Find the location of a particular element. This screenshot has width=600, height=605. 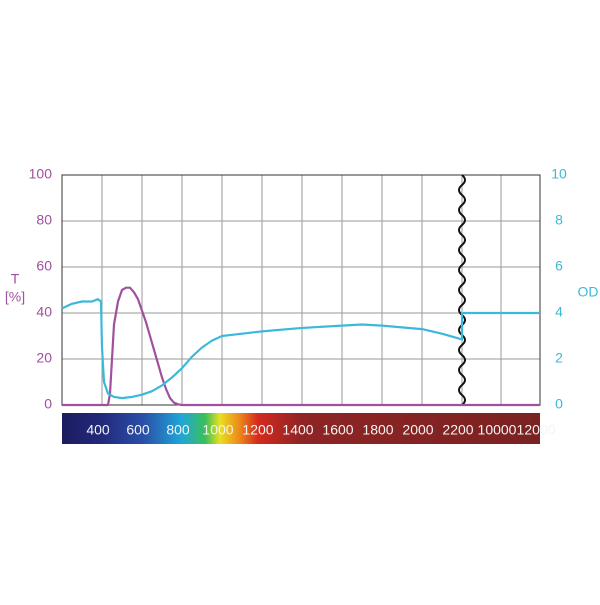

x-tick-label: 2200 is located at coordinates (457, 430).